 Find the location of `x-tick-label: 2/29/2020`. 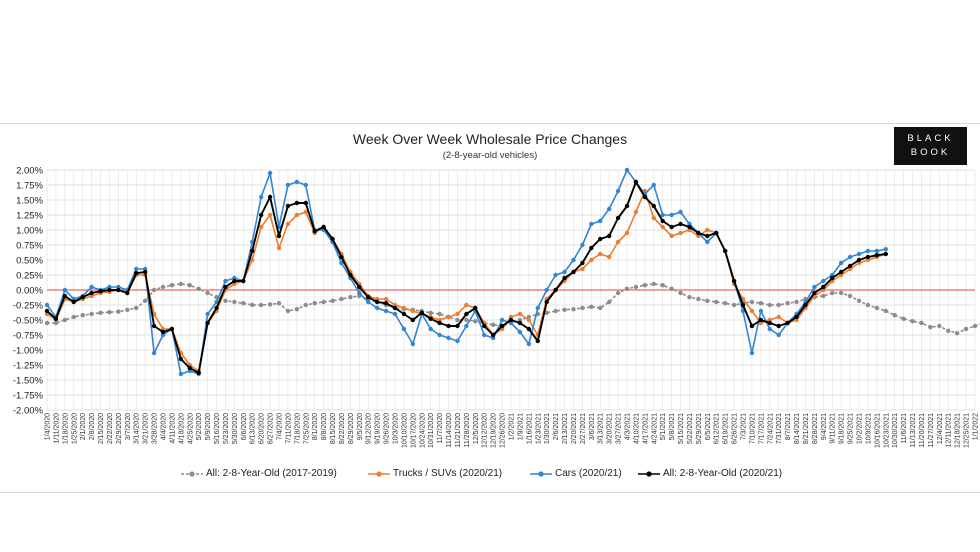

x-tick-label: 2/29/2020 is located at coordinates (119, 428).